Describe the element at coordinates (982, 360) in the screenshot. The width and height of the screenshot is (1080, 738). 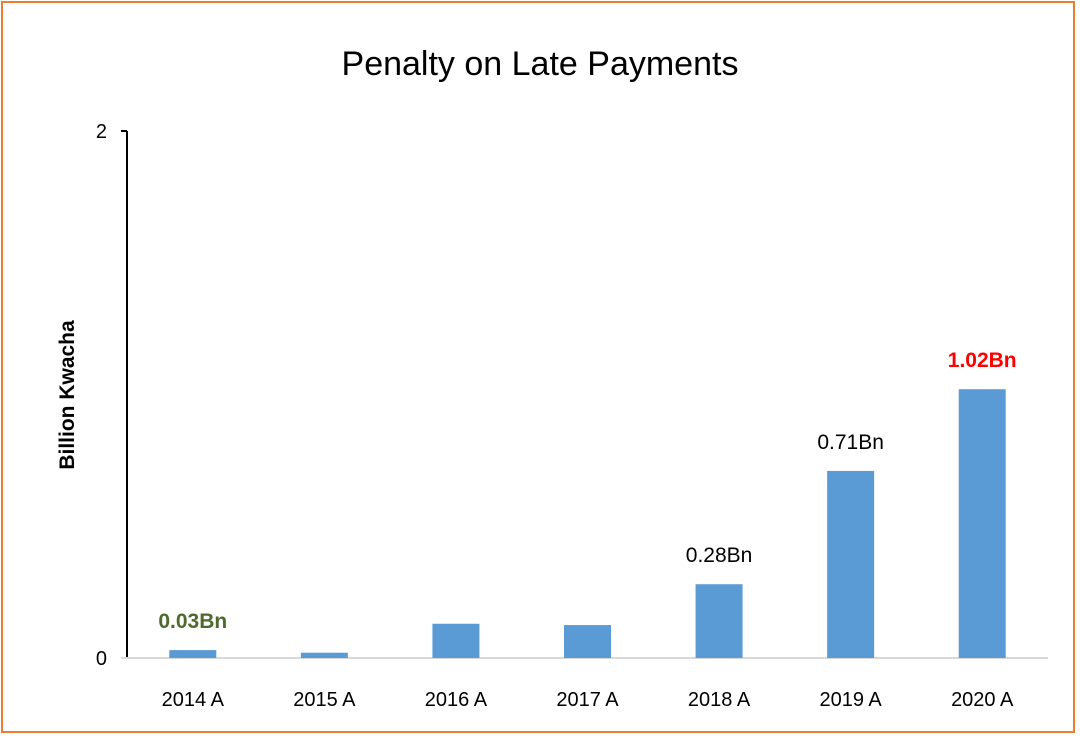
I see `data-label: 1.02Bn` at that location.